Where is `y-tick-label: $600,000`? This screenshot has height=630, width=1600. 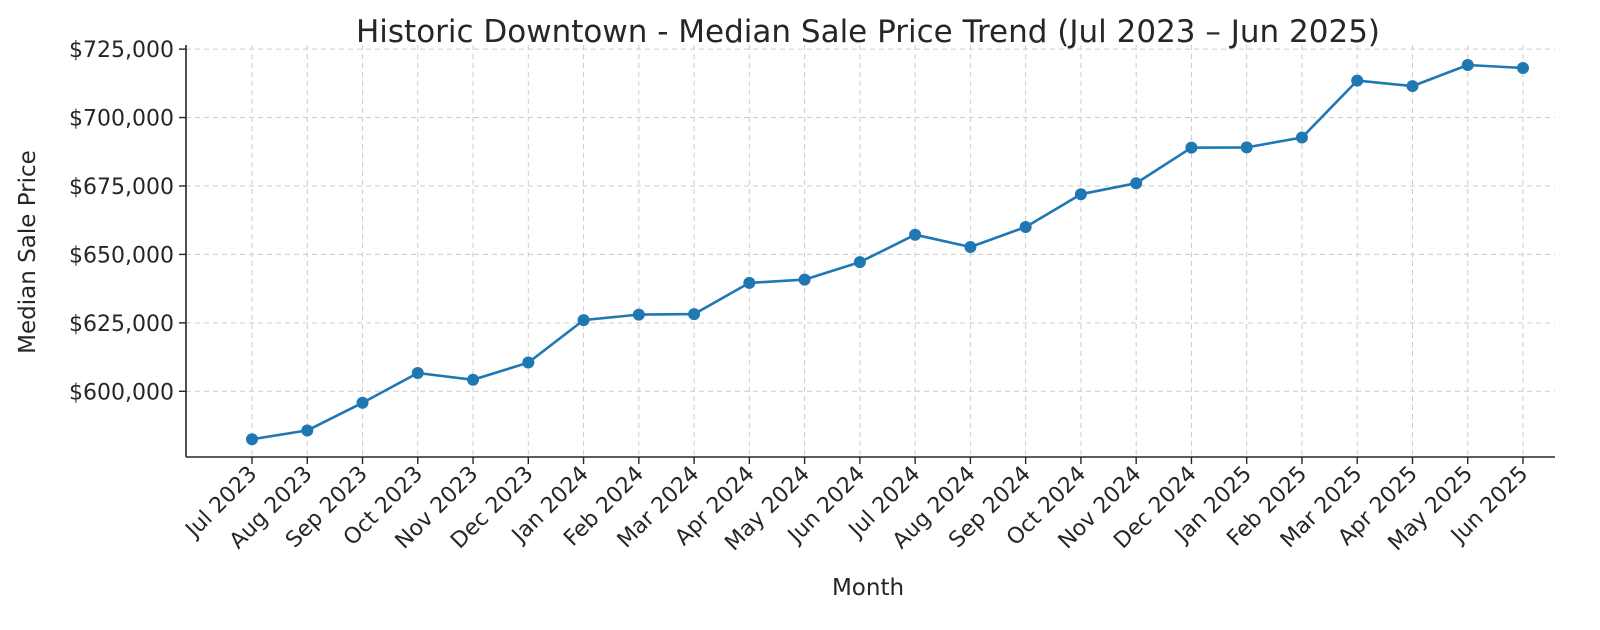 y-tick-label: $600,000 is located at coordinates (121, 392).